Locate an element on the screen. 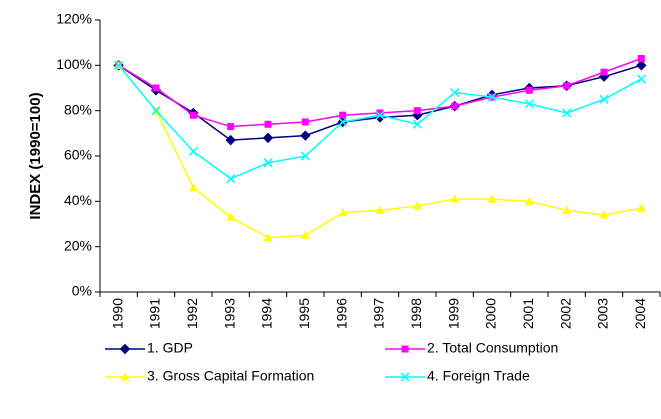 This screenshot has width=661, height=419. x-tick-label: 2002 is located at coordinates (565, 313).